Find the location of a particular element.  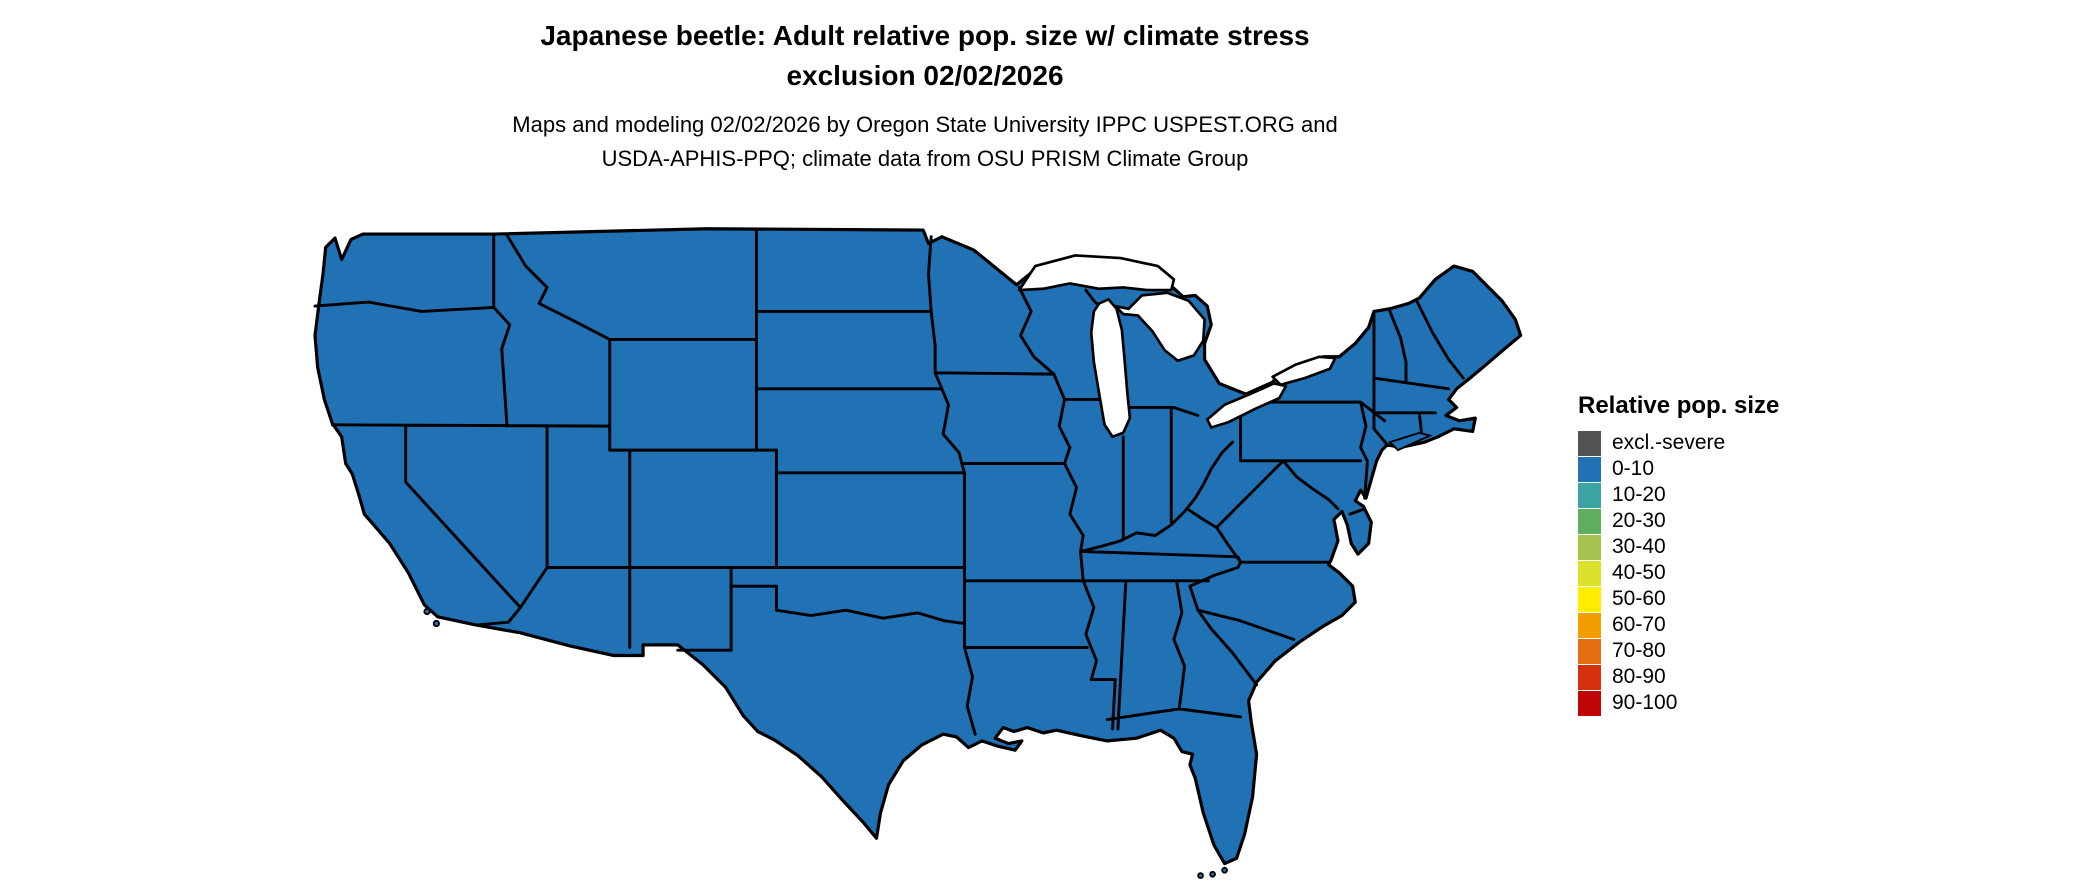

legend-item: 10-20 is located at coordinates (1678, 495).